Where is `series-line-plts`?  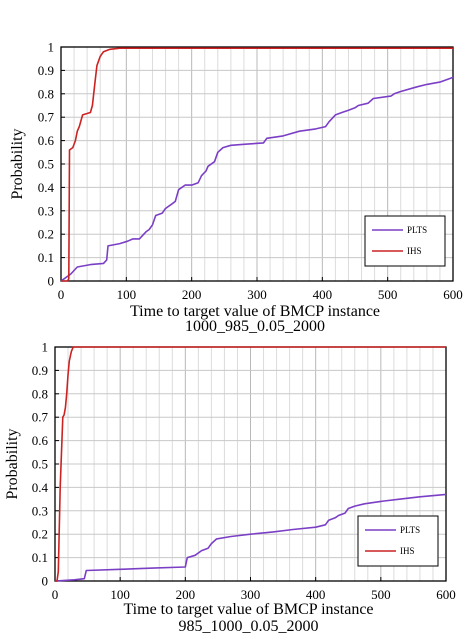
series-line-plts is located at coordinates (250, 537).